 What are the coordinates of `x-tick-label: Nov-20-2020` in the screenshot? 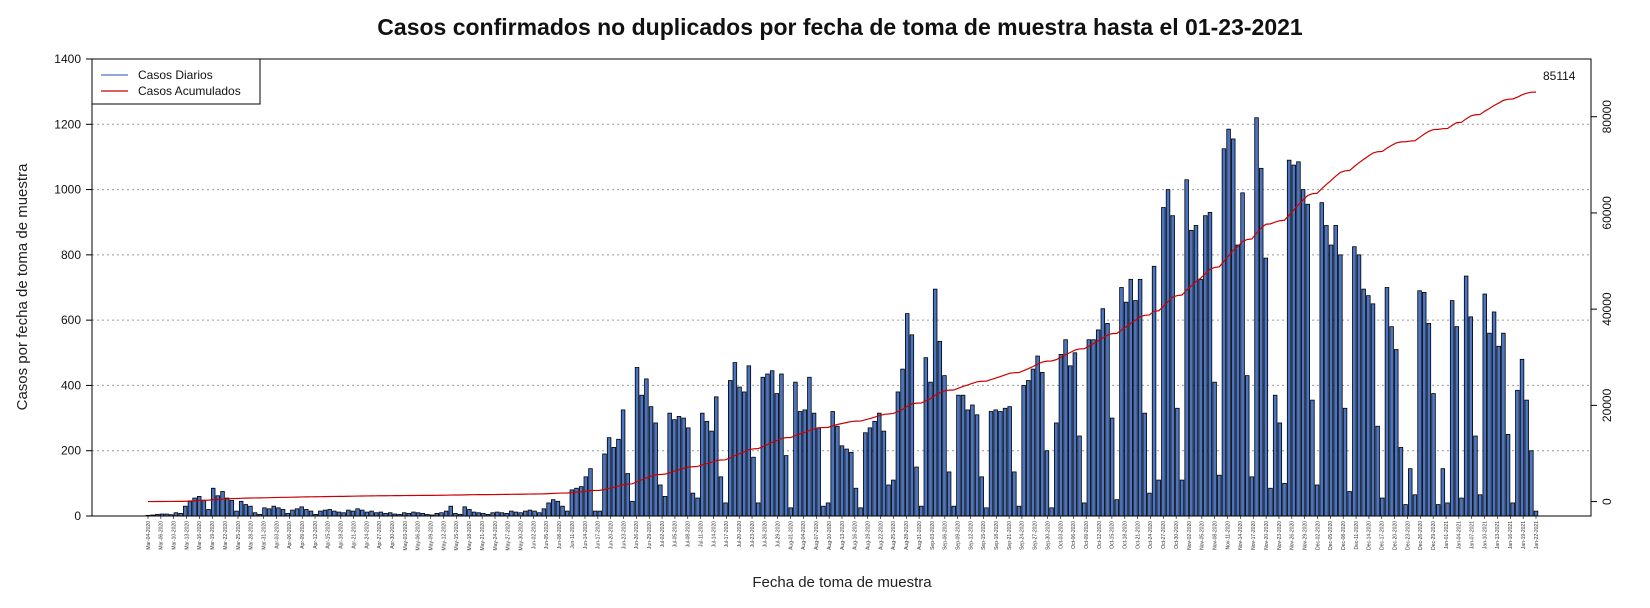 It's located at (1267, 535).